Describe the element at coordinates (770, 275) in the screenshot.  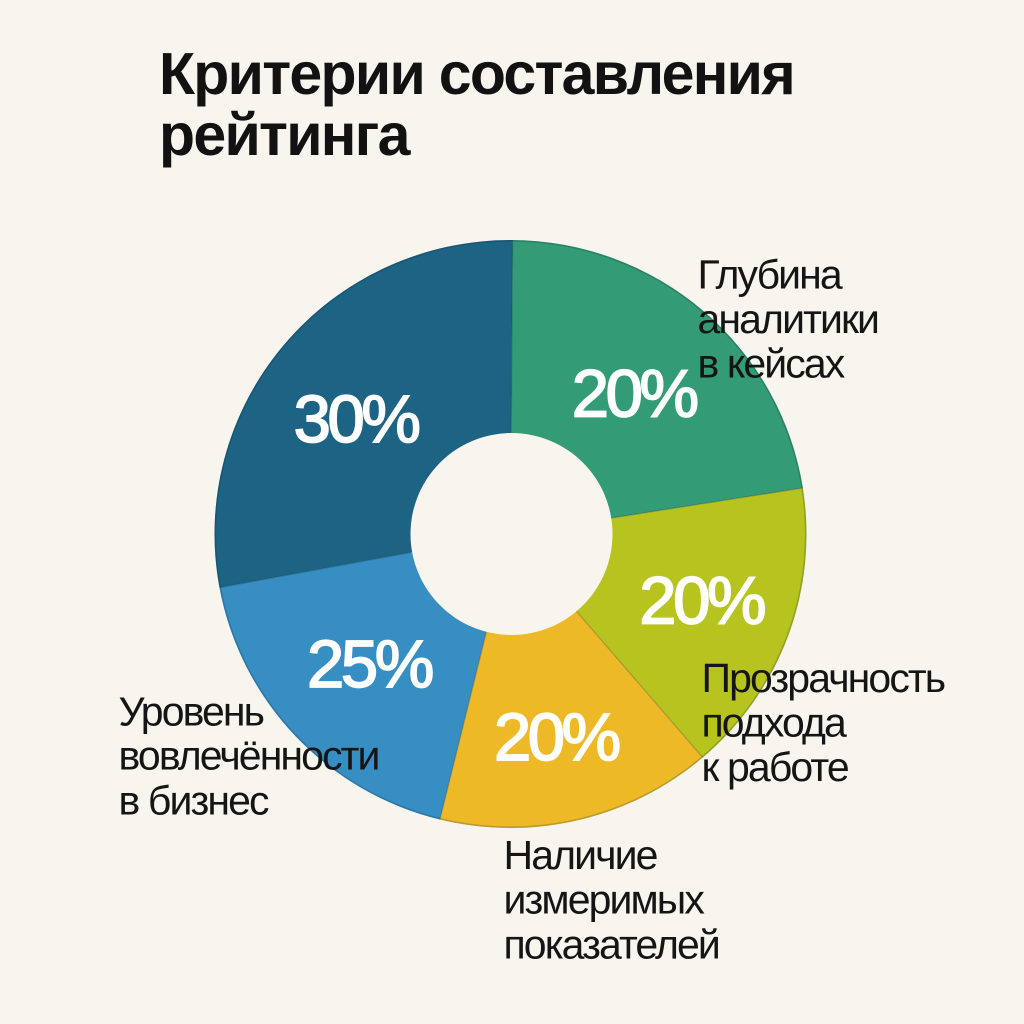
I see `svg-text: Глубина` at that location.